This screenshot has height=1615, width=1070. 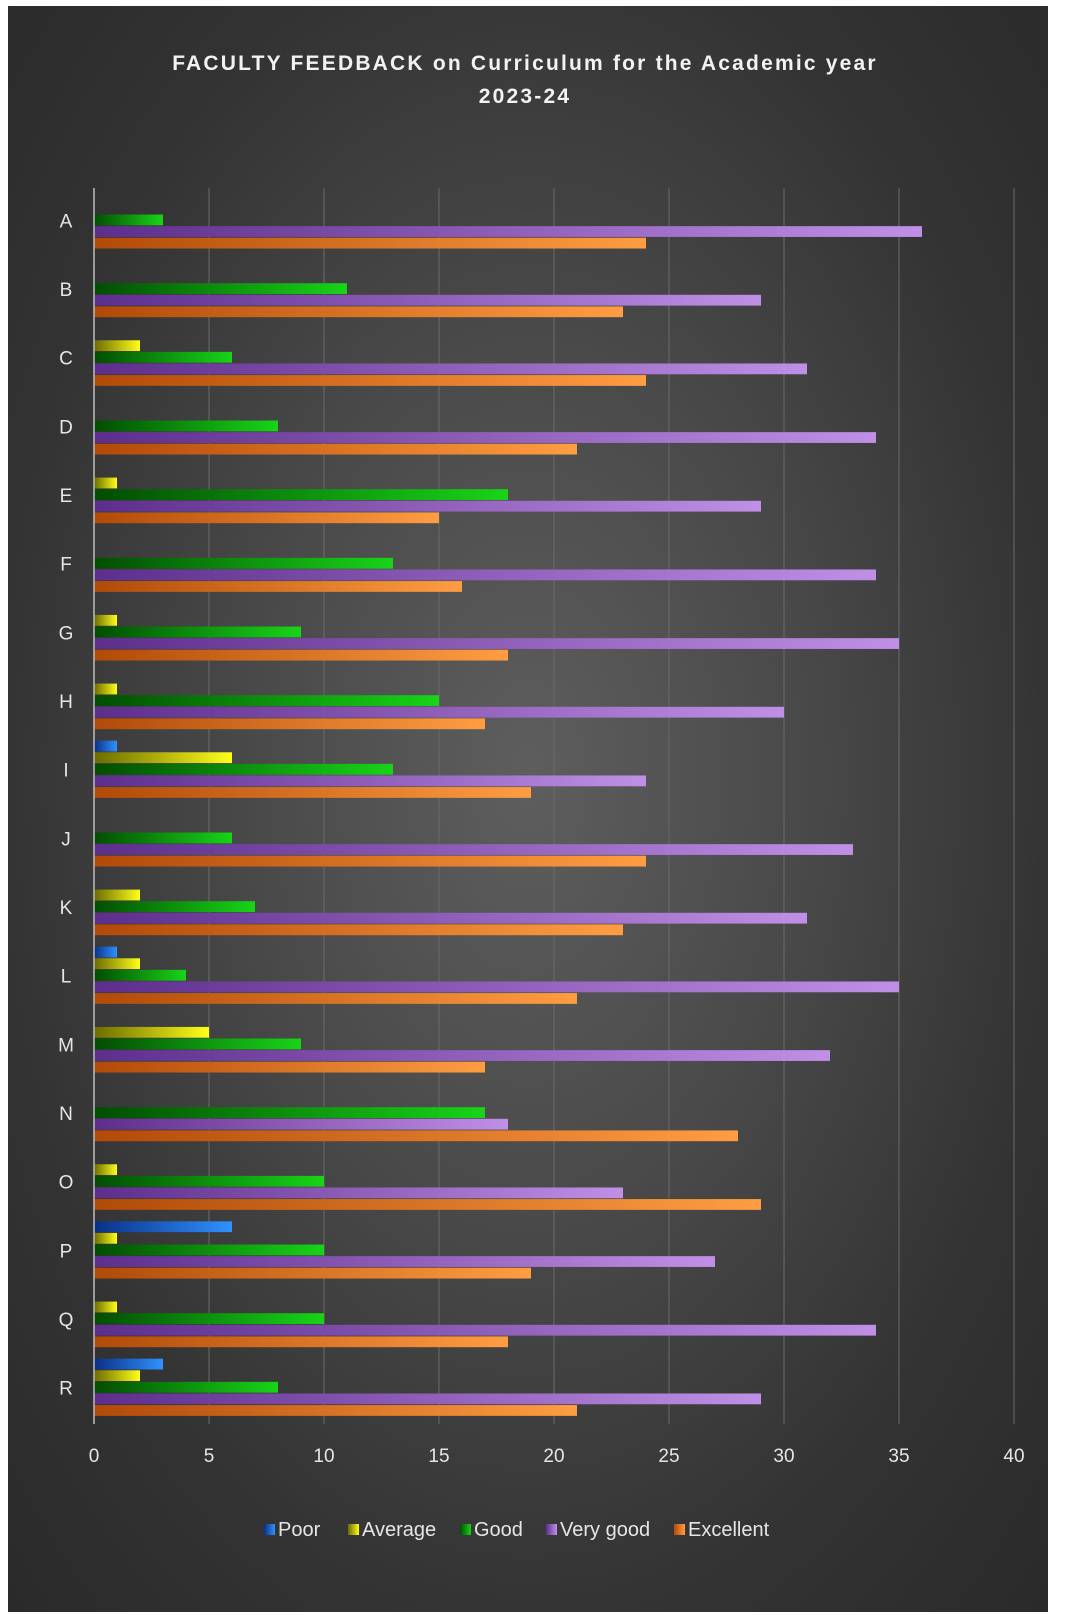 I want to click on category-label: K, so click(x=66, y=908).